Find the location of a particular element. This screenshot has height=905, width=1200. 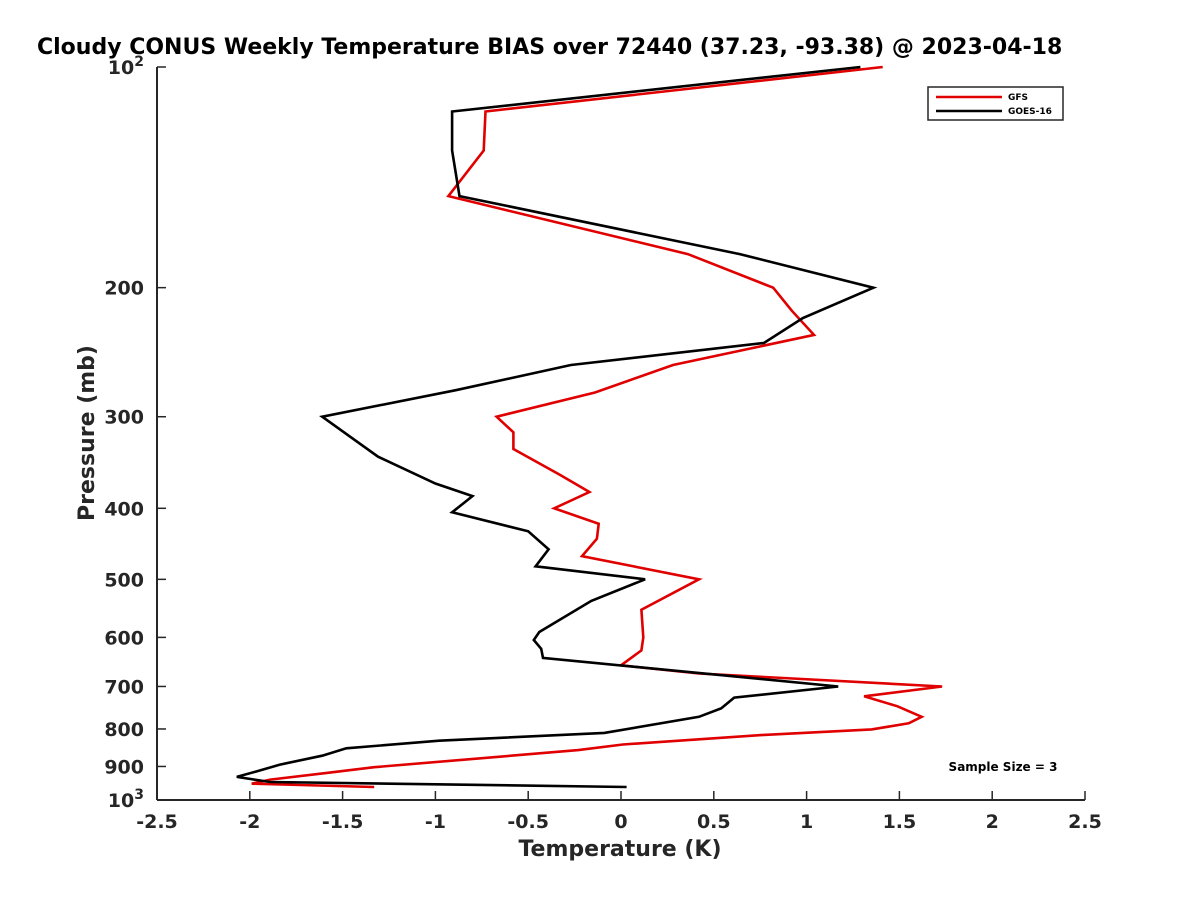

legend-box is located at coordinates (995, 103).